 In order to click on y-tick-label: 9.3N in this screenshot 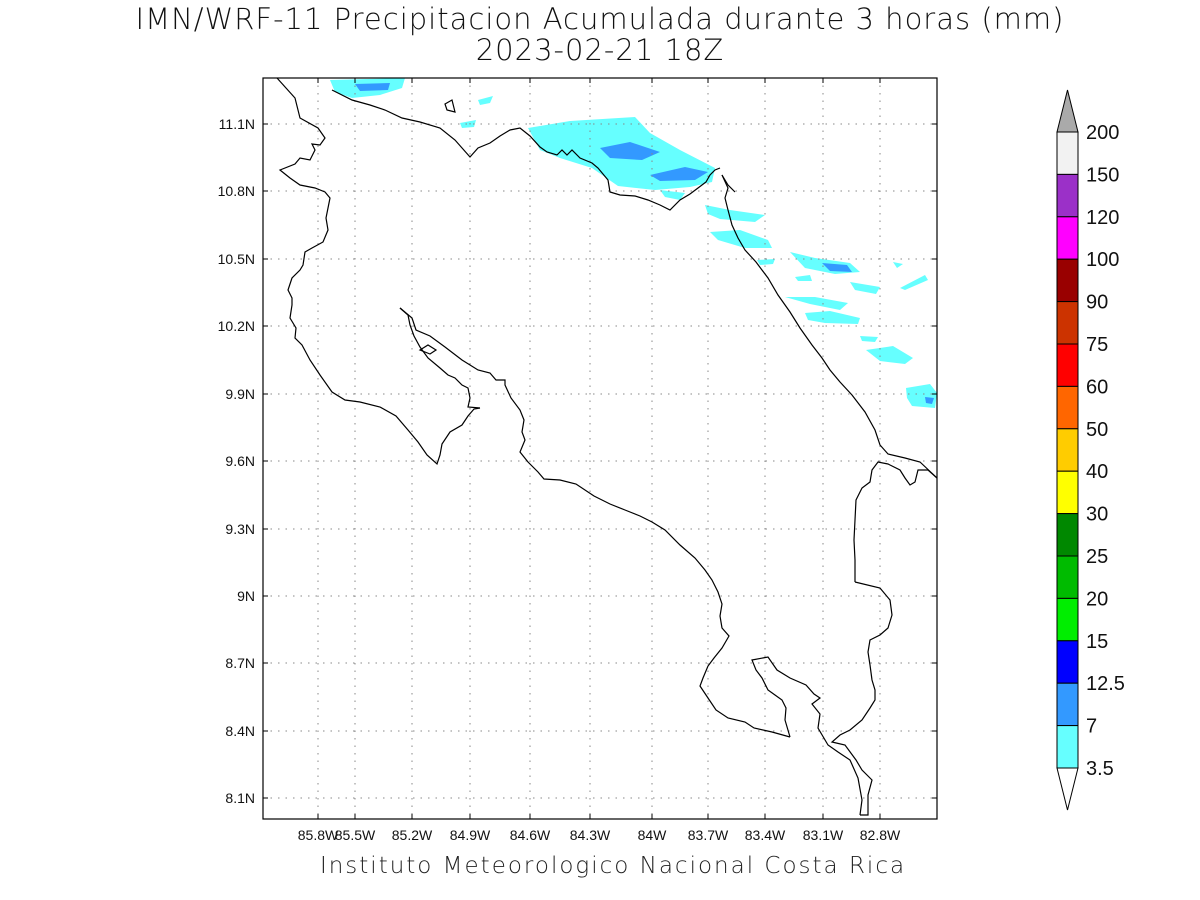, I will do `click(240, 529)`.